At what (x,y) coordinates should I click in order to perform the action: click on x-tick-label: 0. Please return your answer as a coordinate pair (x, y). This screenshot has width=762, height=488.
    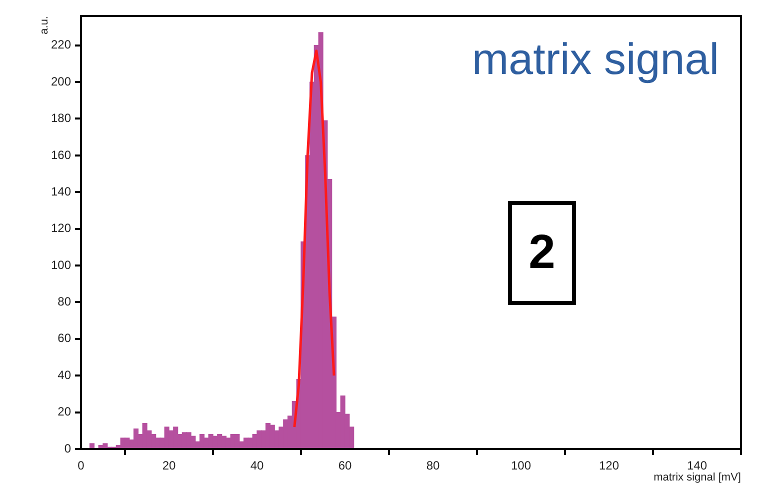
    Looking at the image, I should click on (81, 465).